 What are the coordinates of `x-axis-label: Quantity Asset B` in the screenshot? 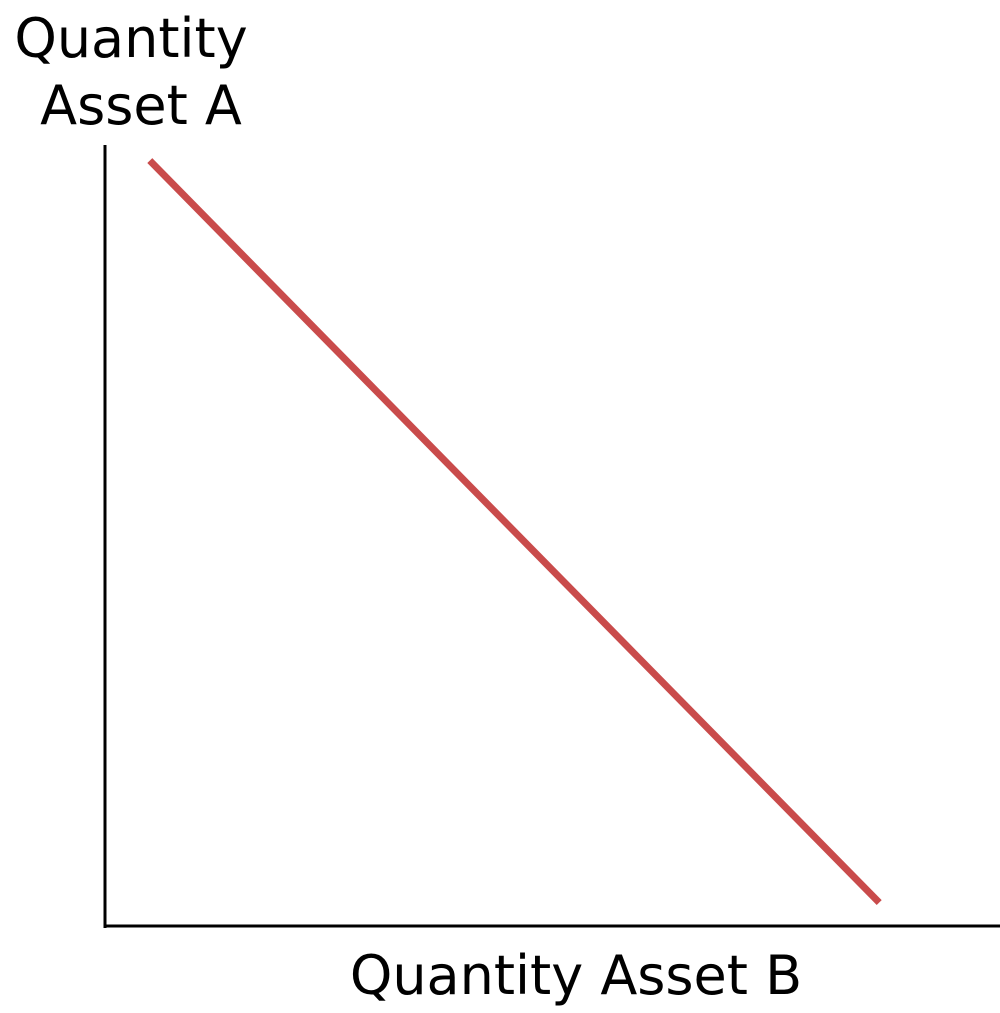 It's located at (576, 975).